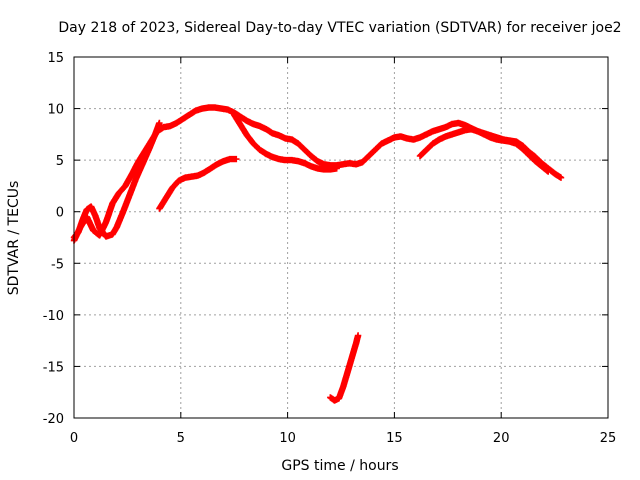  I want to click on series-track-afternoon-branch, so click(484, 150).